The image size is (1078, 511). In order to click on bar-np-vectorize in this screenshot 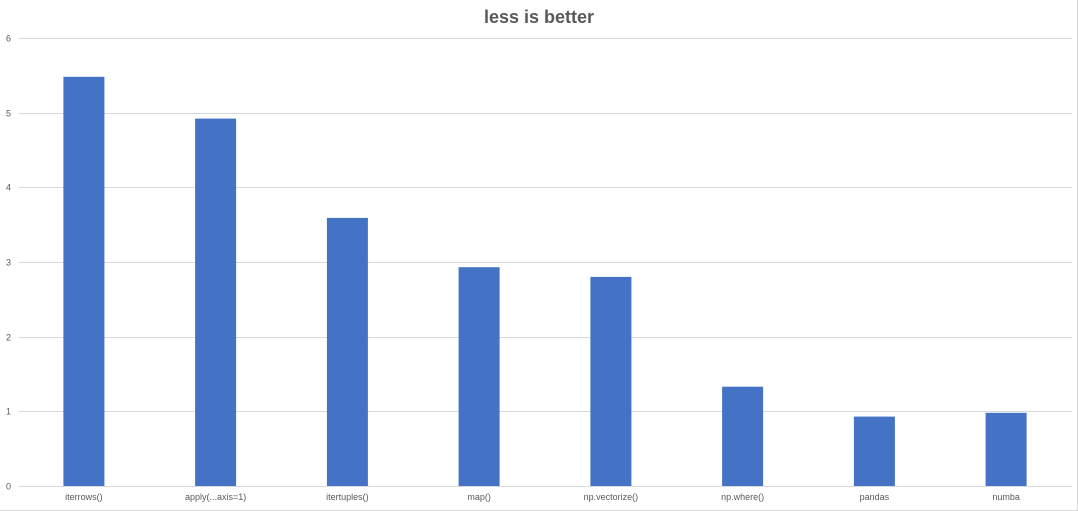, I will do `click(611, 381)`.